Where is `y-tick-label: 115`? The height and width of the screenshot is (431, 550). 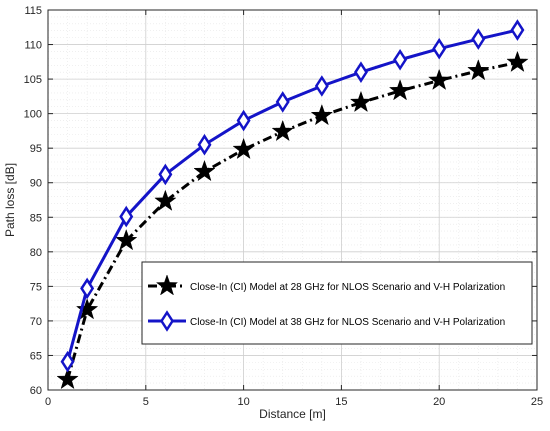 y-tick-label: 115 is located at coordinates (33, 11).